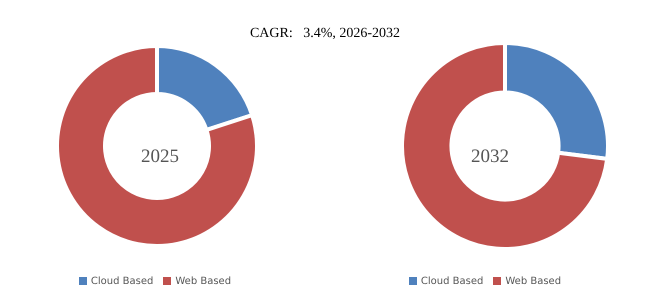 The image size is (650, 300). What do you see at coordinates (160, 157) in the screenshot?
I see `text: 2025` at bounding box center [160, 157].